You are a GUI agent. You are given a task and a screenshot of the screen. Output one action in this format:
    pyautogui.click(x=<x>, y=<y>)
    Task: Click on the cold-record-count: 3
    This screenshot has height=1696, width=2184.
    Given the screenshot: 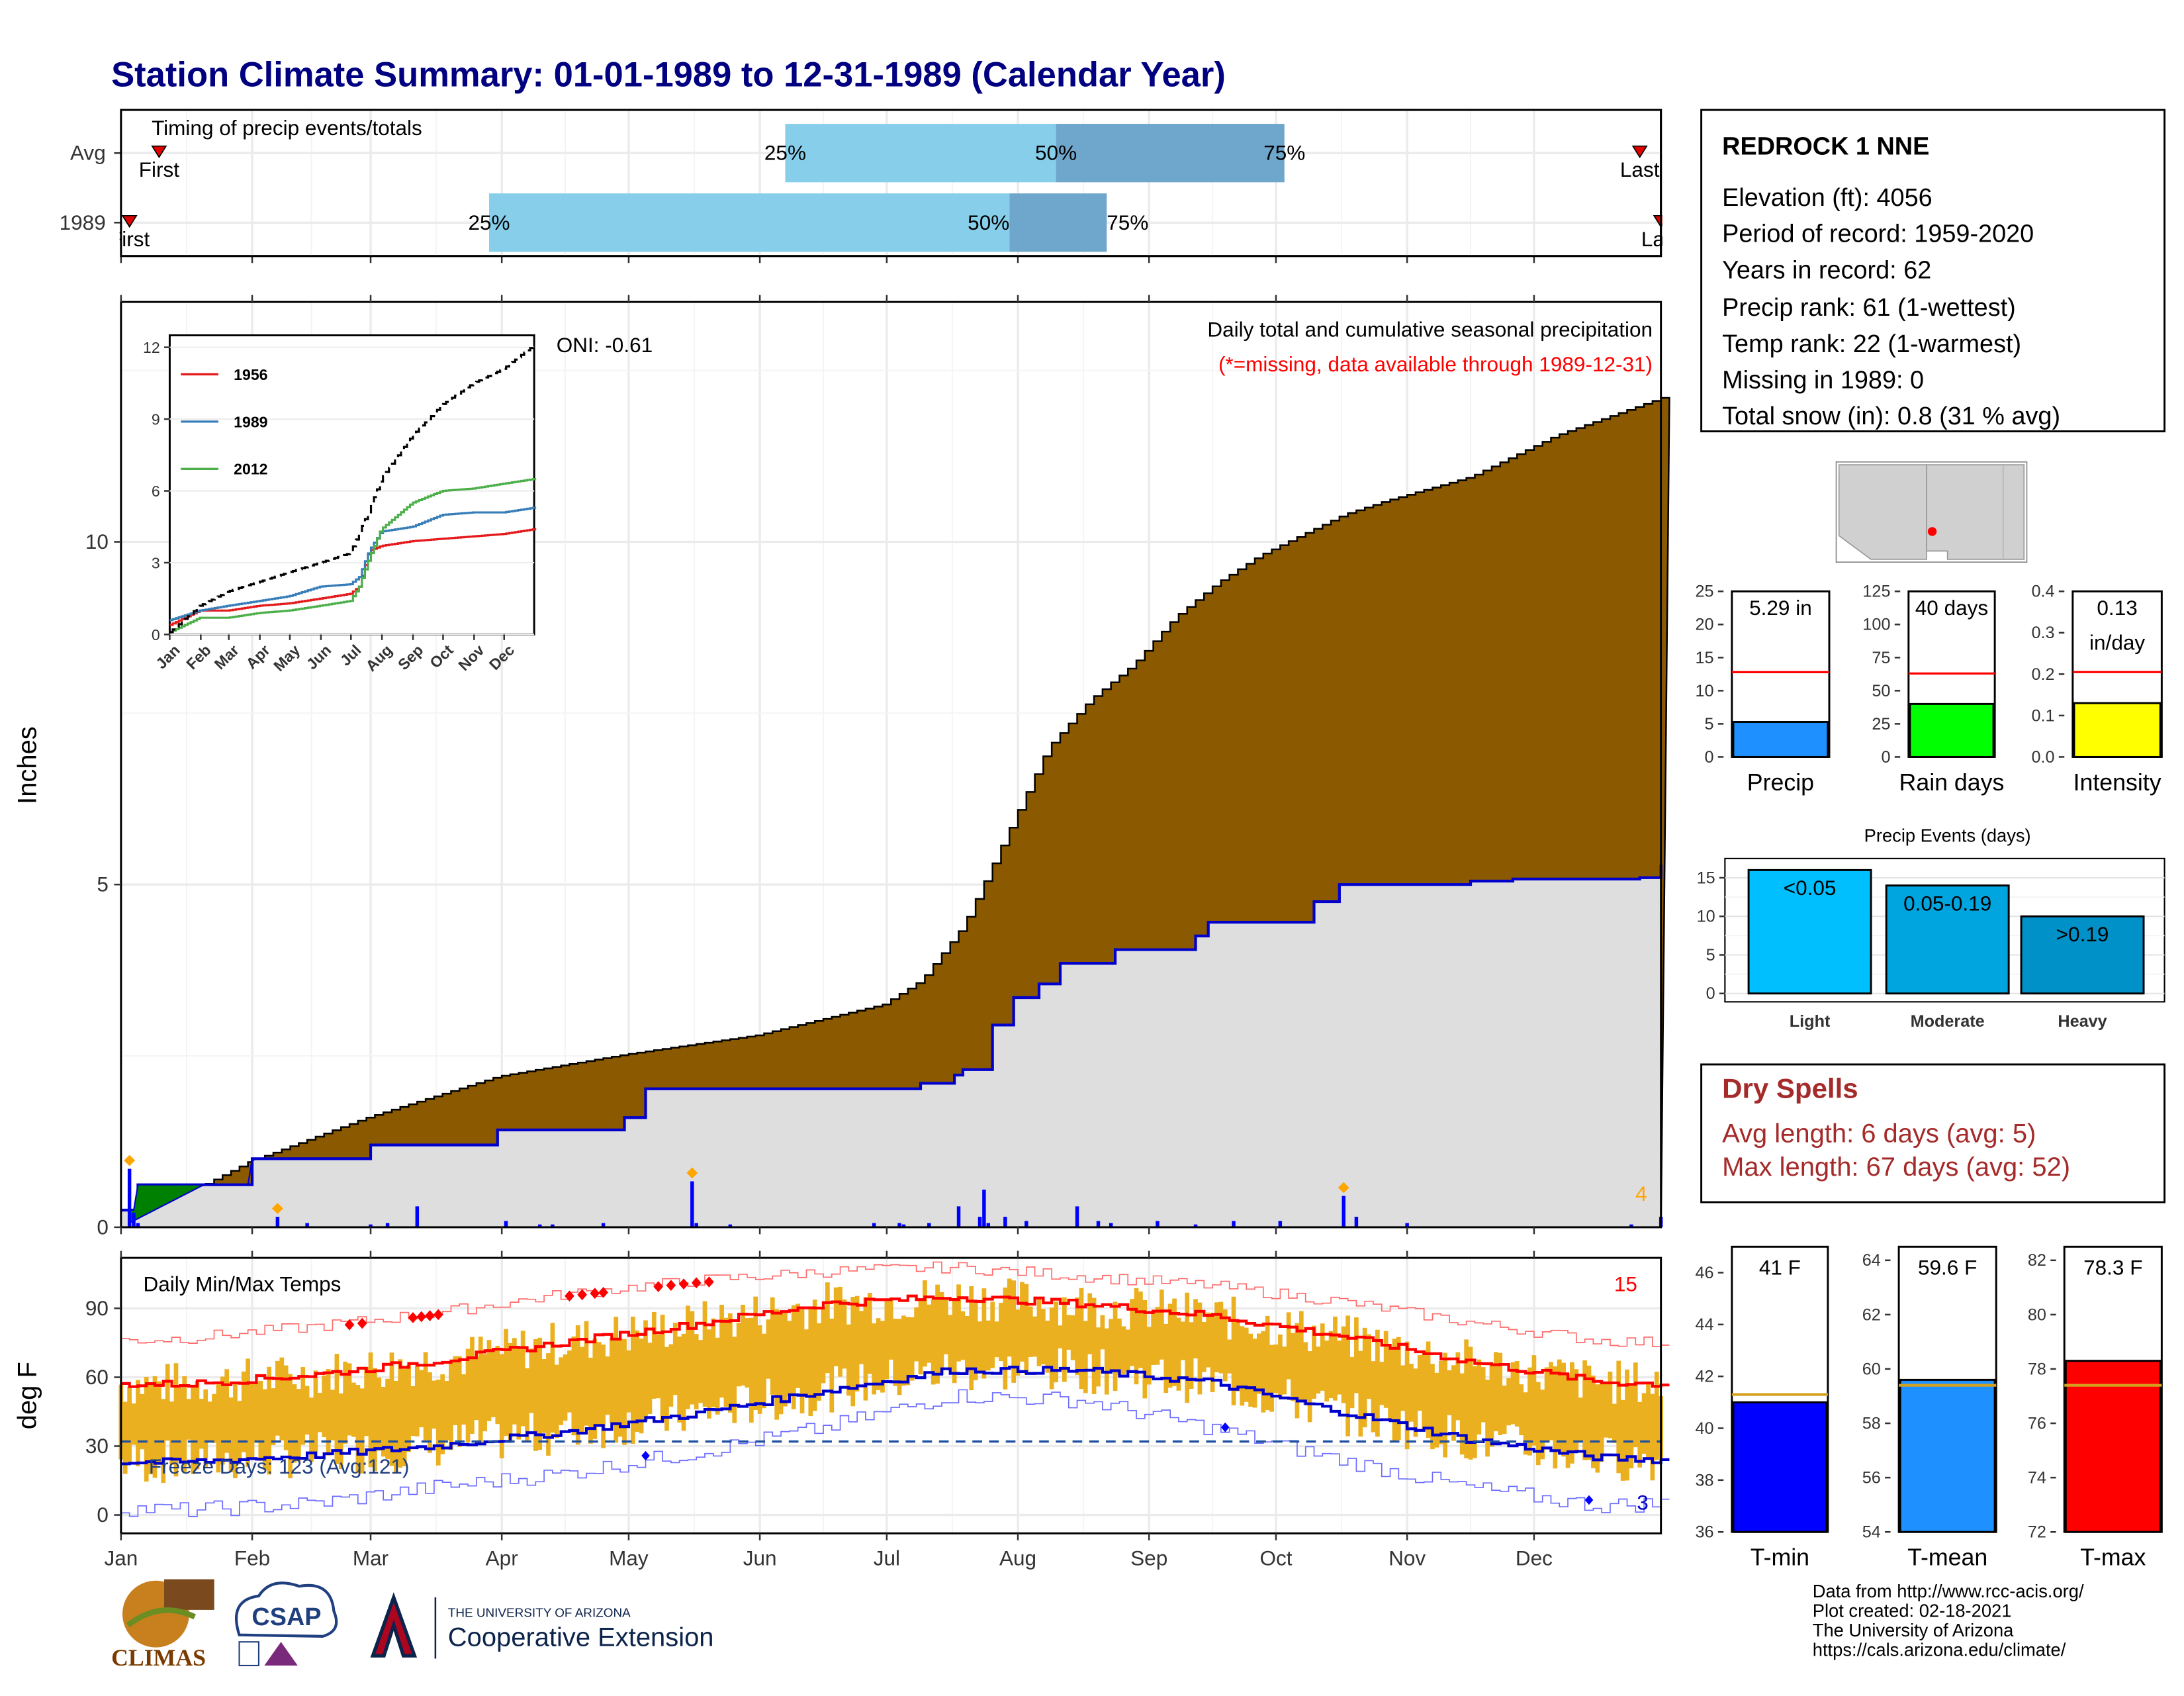 What is the action you would take?
    pyautogui.click(x=1643, y=1503)
    